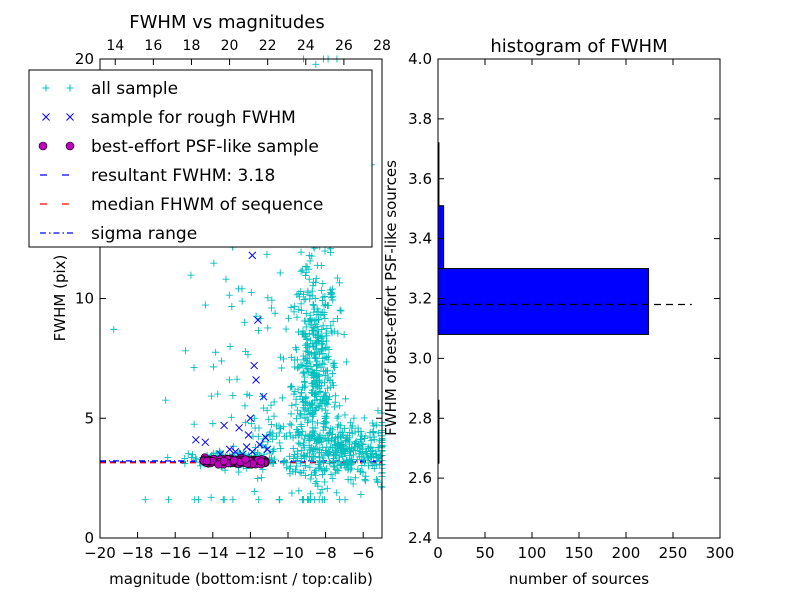 Image resolution: width=800 pixels, height=600 pixels. I want to click on left-y-label: FWHM (pix), so click(60, 298).